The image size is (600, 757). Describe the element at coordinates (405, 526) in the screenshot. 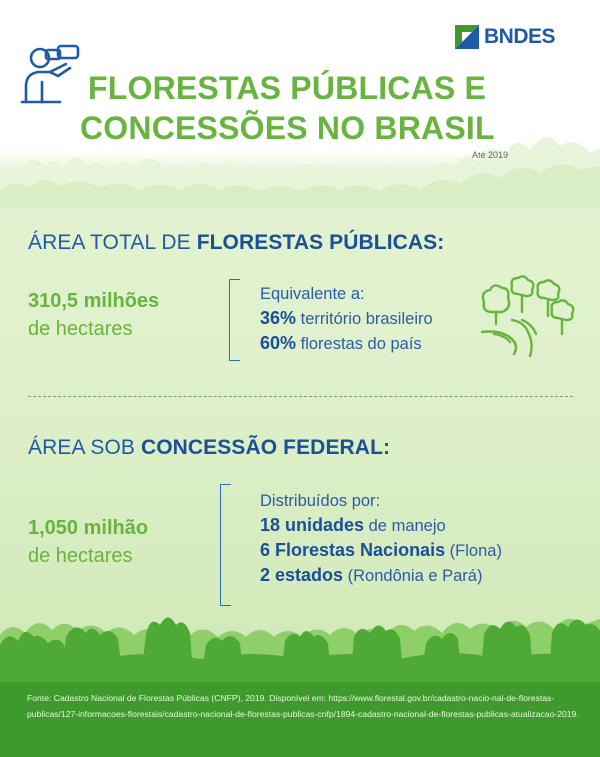

I see `list-item-text: de manejo` at that location.